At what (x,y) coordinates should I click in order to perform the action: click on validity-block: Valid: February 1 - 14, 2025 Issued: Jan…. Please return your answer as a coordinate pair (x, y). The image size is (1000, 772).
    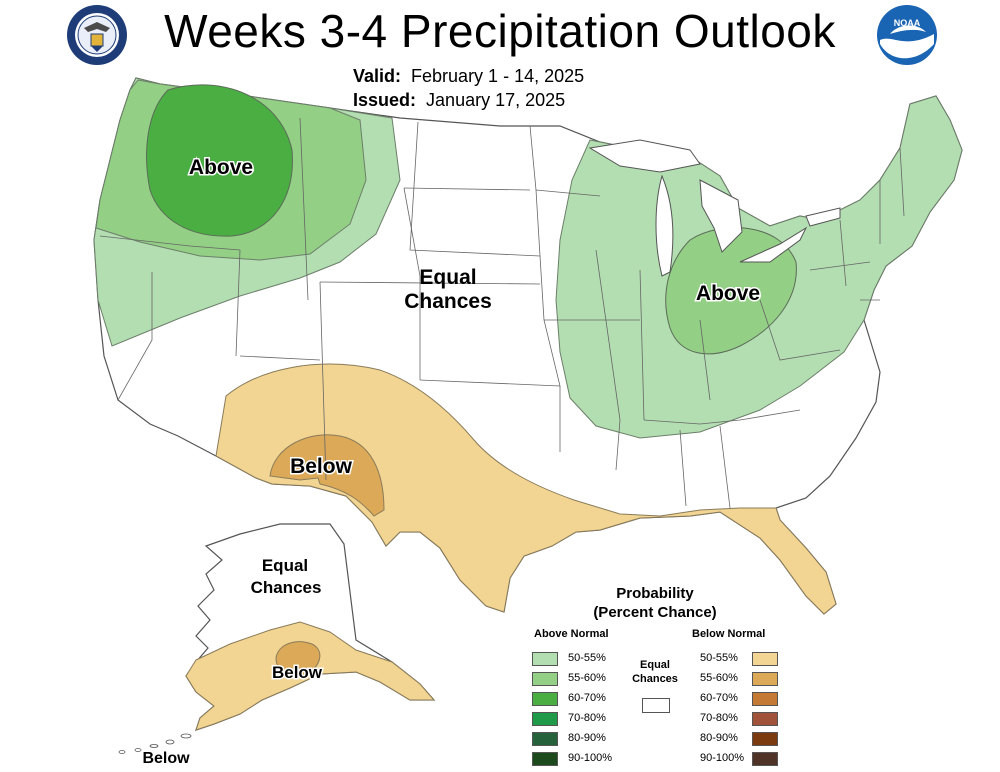
    Looking at the image, I should click on (468, 88).